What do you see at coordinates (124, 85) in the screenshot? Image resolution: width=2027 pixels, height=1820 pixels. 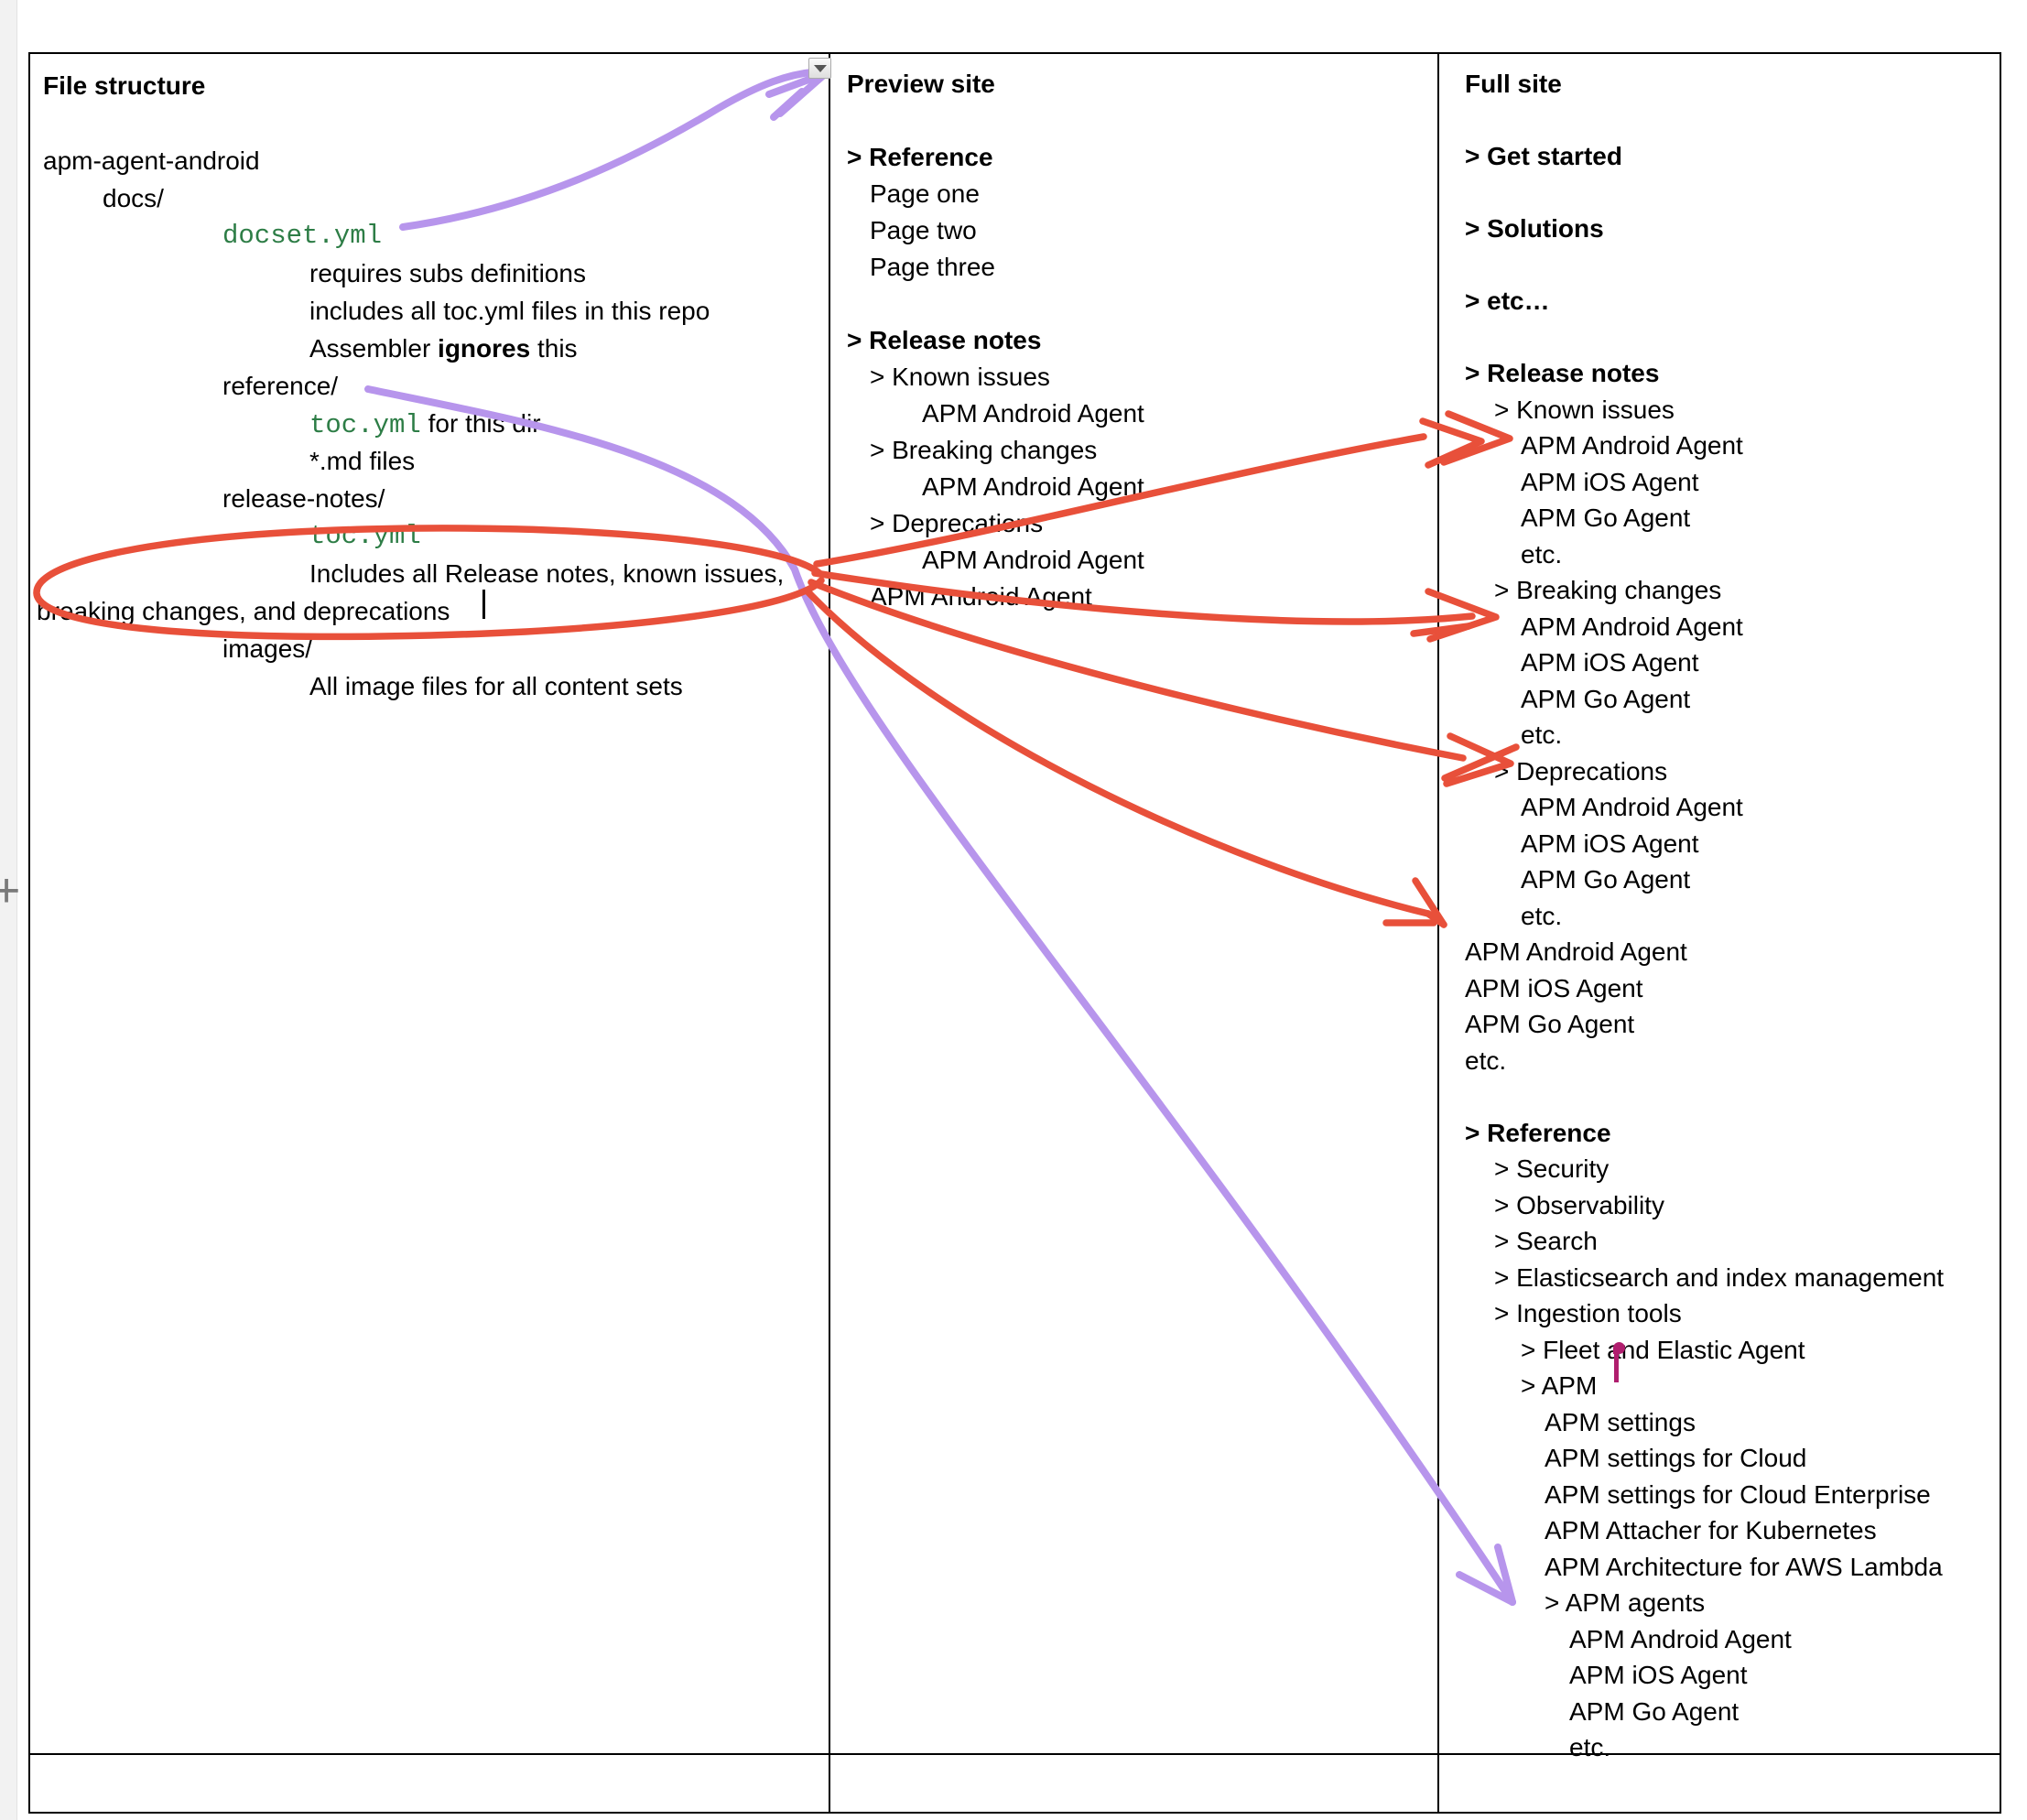 I see `column-title: File structure` at bounding box center [124, 85].